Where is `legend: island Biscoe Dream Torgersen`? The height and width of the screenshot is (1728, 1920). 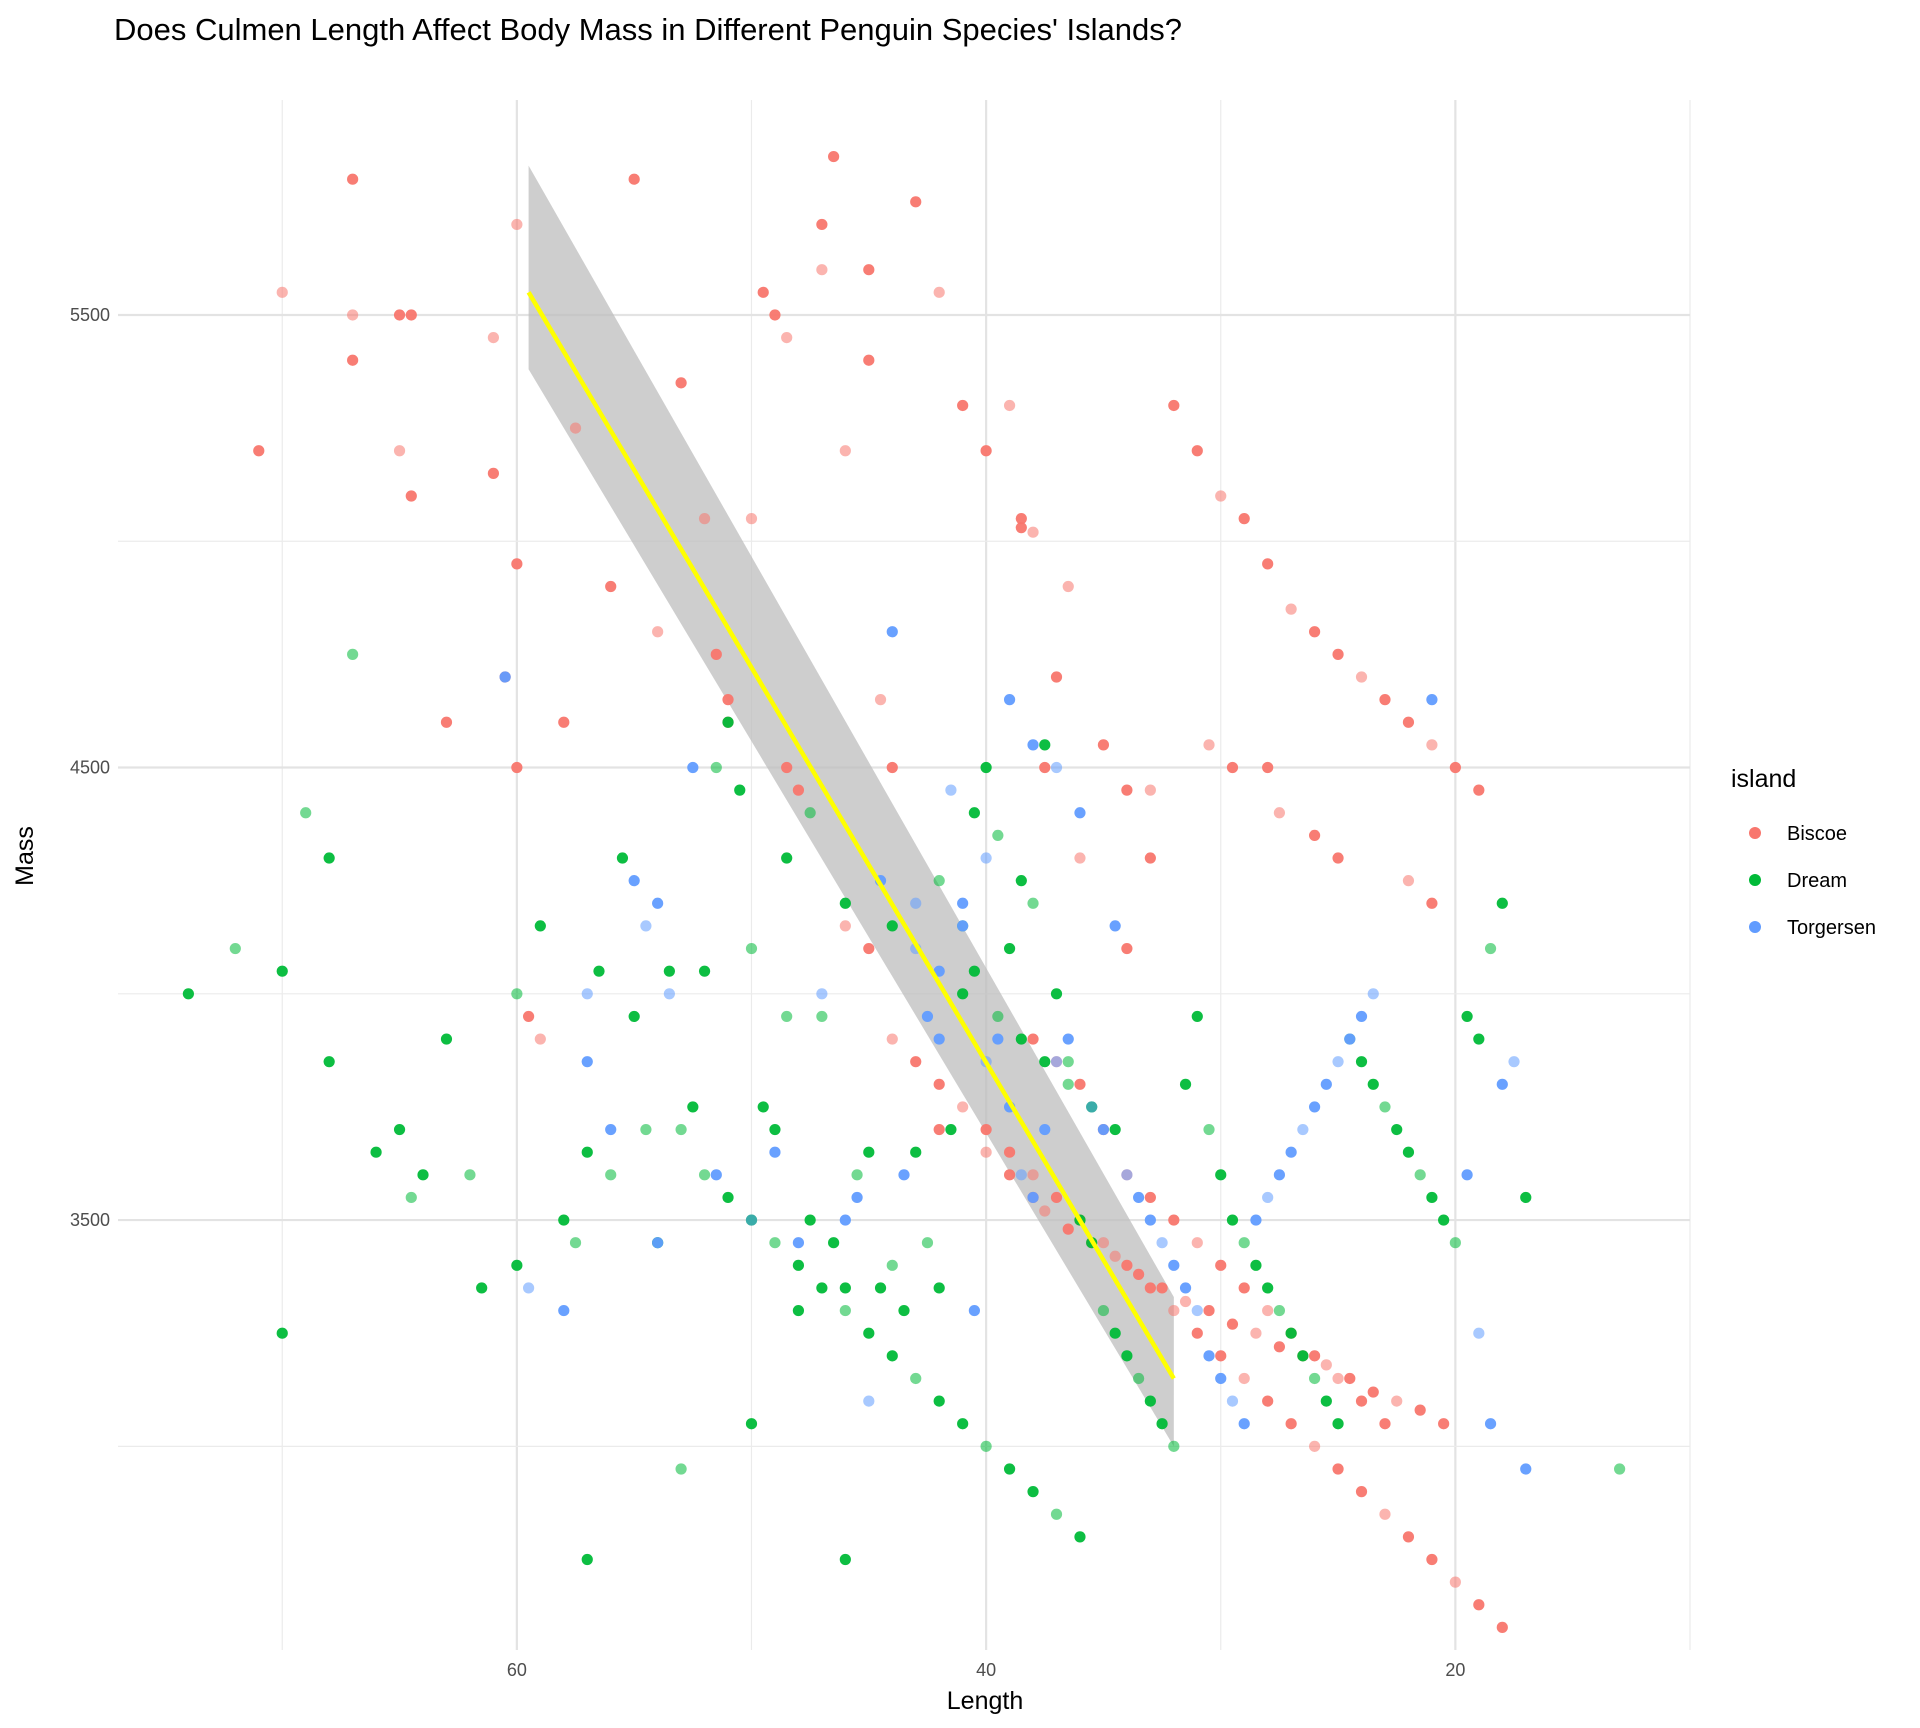 legend: island Biscoe Dream Torgersen is located at coordinates (1803, 852).